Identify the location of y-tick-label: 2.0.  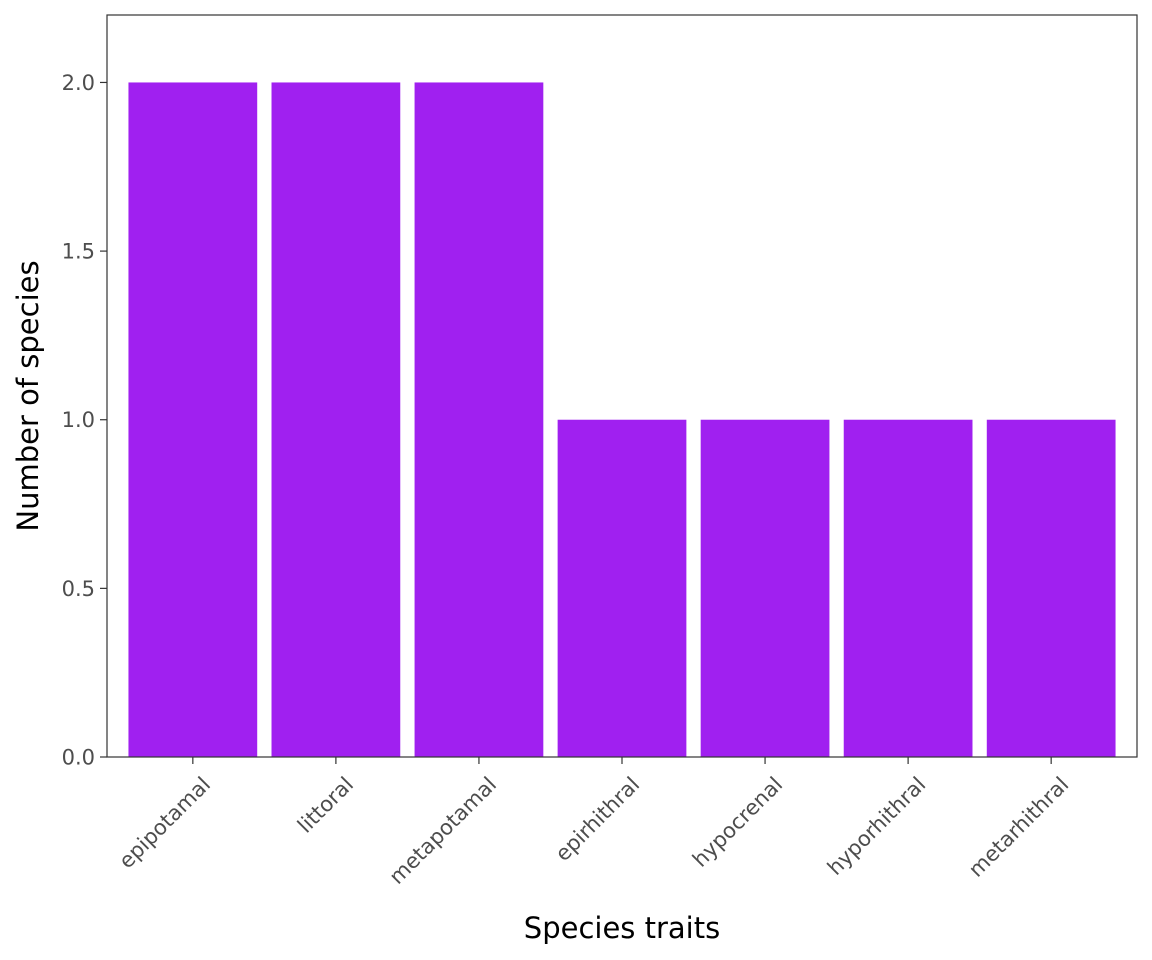
(78, 83).